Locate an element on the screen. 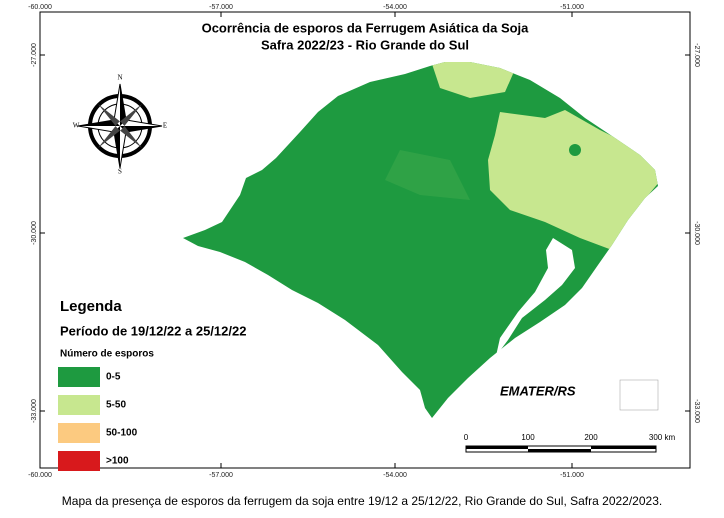  scale-label: 0 is located at coordinates (466, 437).